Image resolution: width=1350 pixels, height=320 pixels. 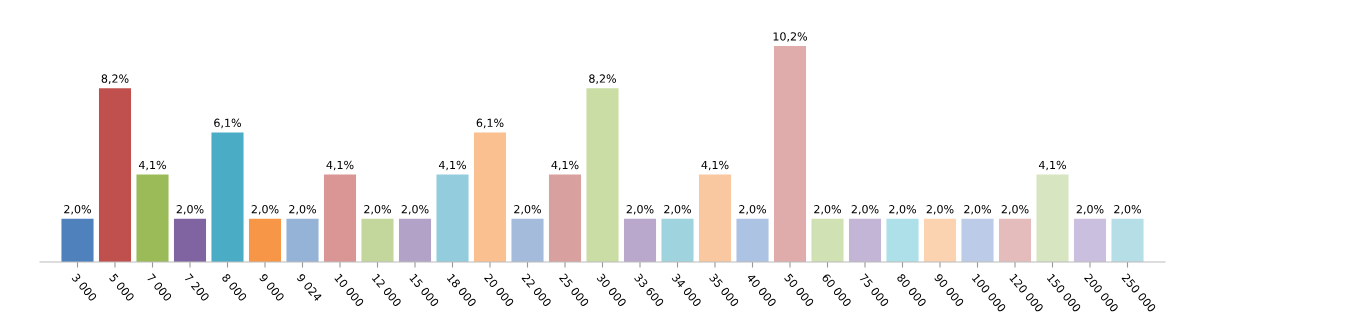 What do you see at coordinates (949, 290) in the screenshot?
I see `x-tick-label: 90 000` at bounding box center [949, 290].